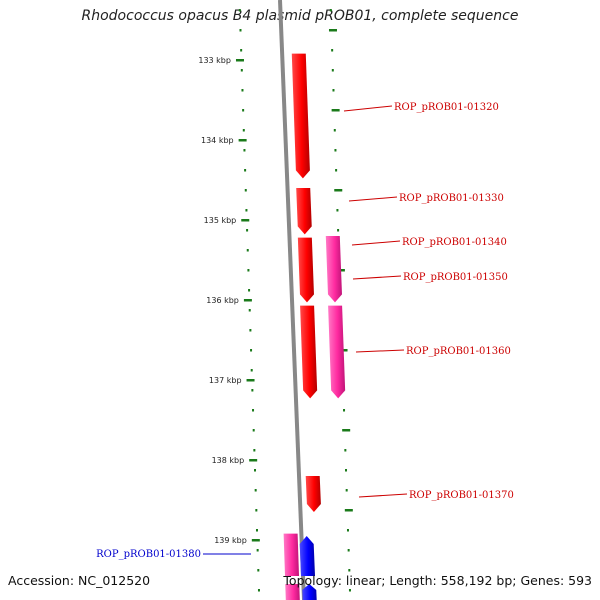 The height and width of the screenshot is (600, 600). What do you see at coordinates (458, 351) in the screenshot?
I see `gene-label: ROP_pROB01-01360` at bounding box center [458, 351].